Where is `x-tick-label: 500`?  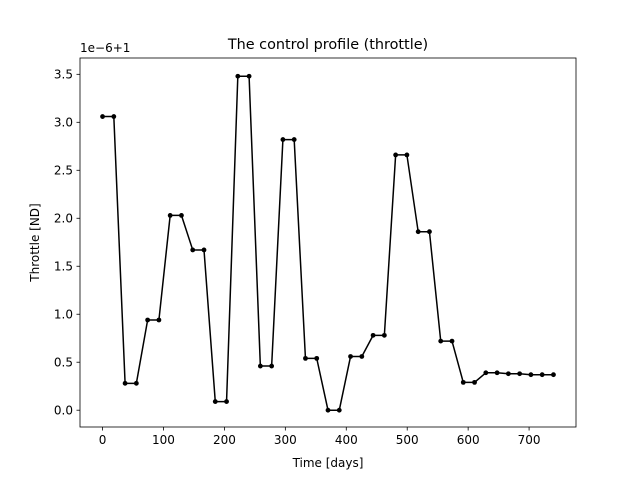
x-tick-label: 500 is located at coordinates (407, 440).